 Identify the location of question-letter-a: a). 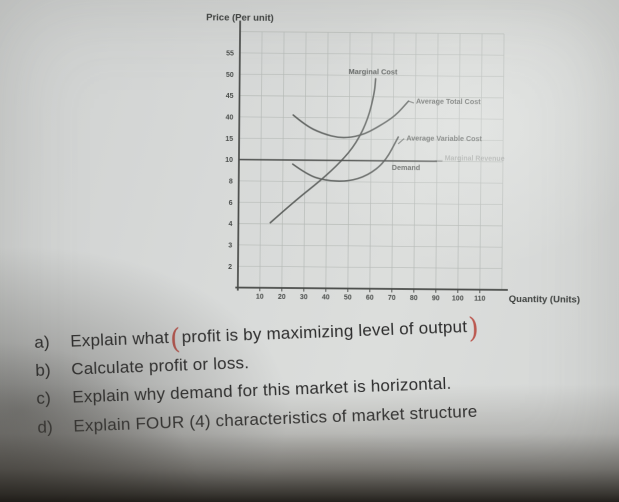
(42, 342).